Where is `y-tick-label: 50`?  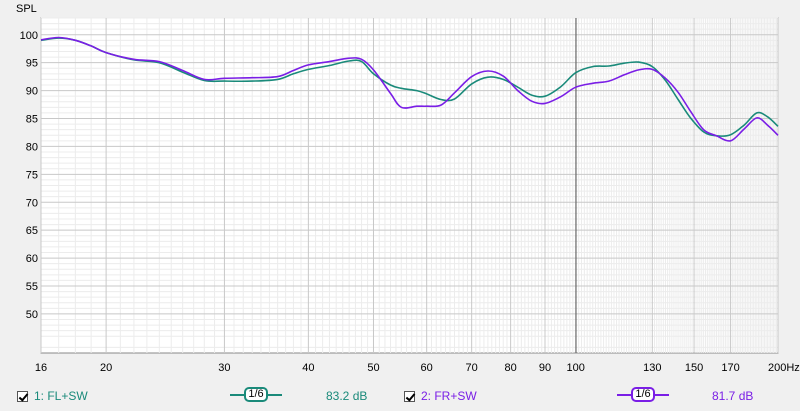
y-tick-label: 50 is located at coordinates (32, 315).